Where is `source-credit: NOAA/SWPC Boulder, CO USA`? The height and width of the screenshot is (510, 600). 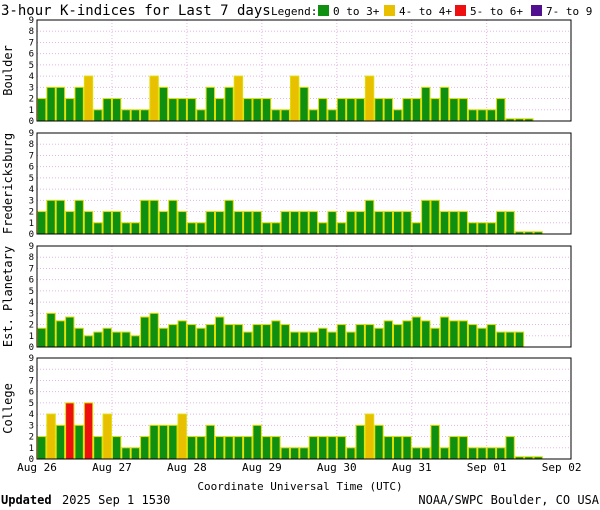 source-credit: NOAA/SWPC Boulder, CO USA is located at coordinates (508, 500).